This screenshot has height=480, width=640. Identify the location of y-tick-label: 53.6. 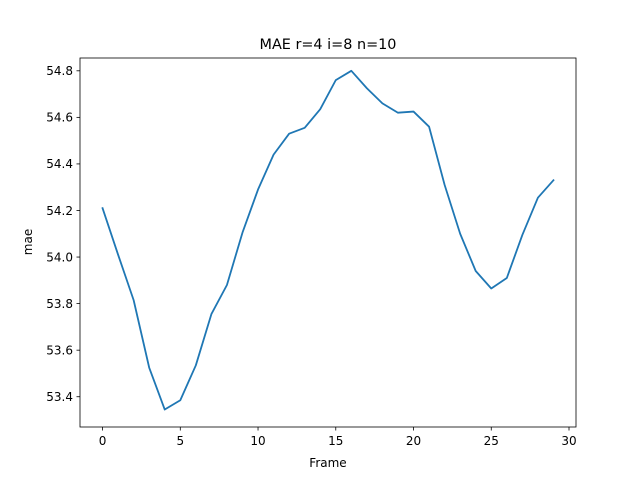
(59, 350).